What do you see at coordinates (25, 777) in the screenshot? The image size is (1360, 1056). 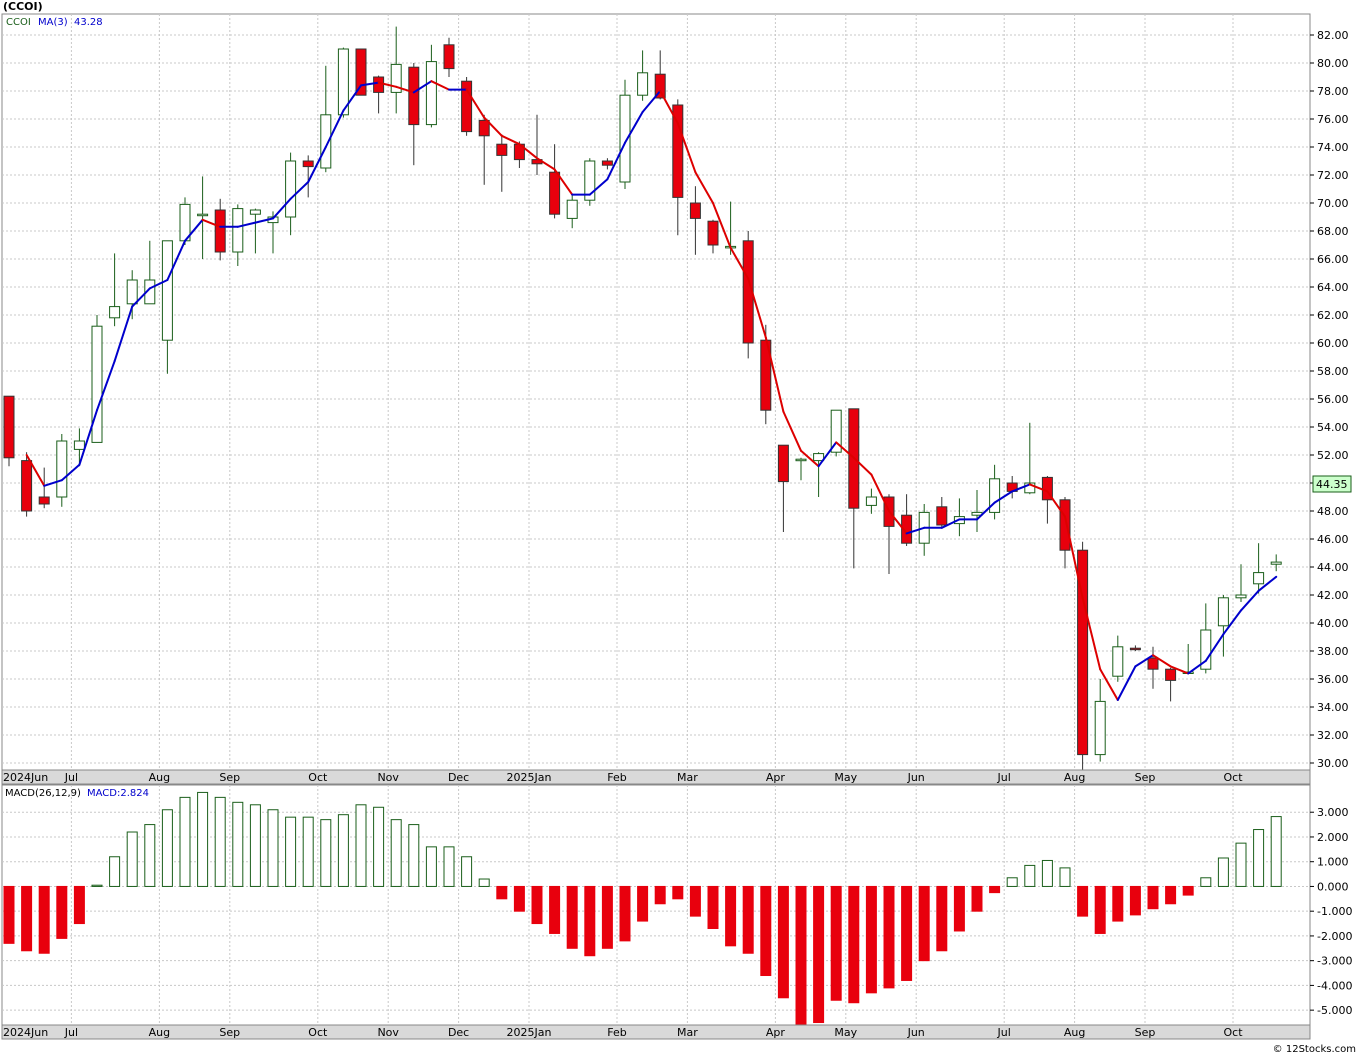 I see `price-month-label: 2024Jun` at bounding box center [25, 777].